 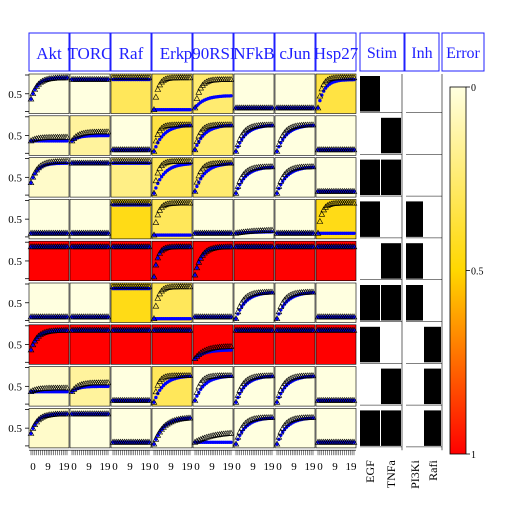 I want to click on cell-p90rsk-exp7, so click(x=213, y=344).